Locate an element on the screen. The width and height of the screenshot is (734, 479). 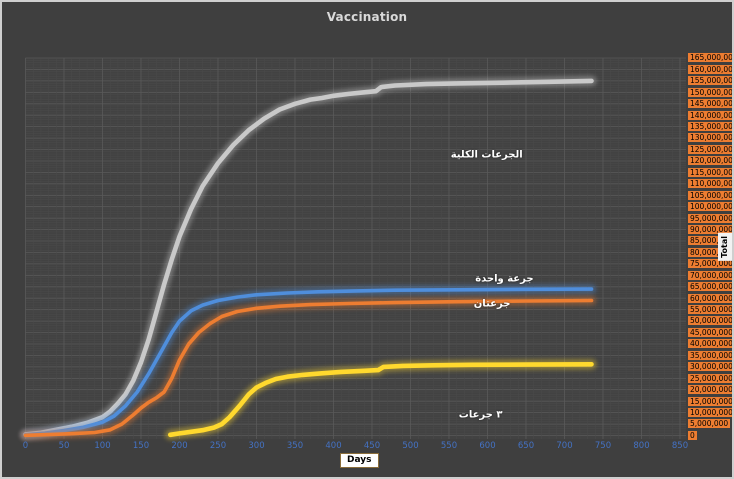
y-tick-label: 75,000,000 is located at coordinates (710, 264).